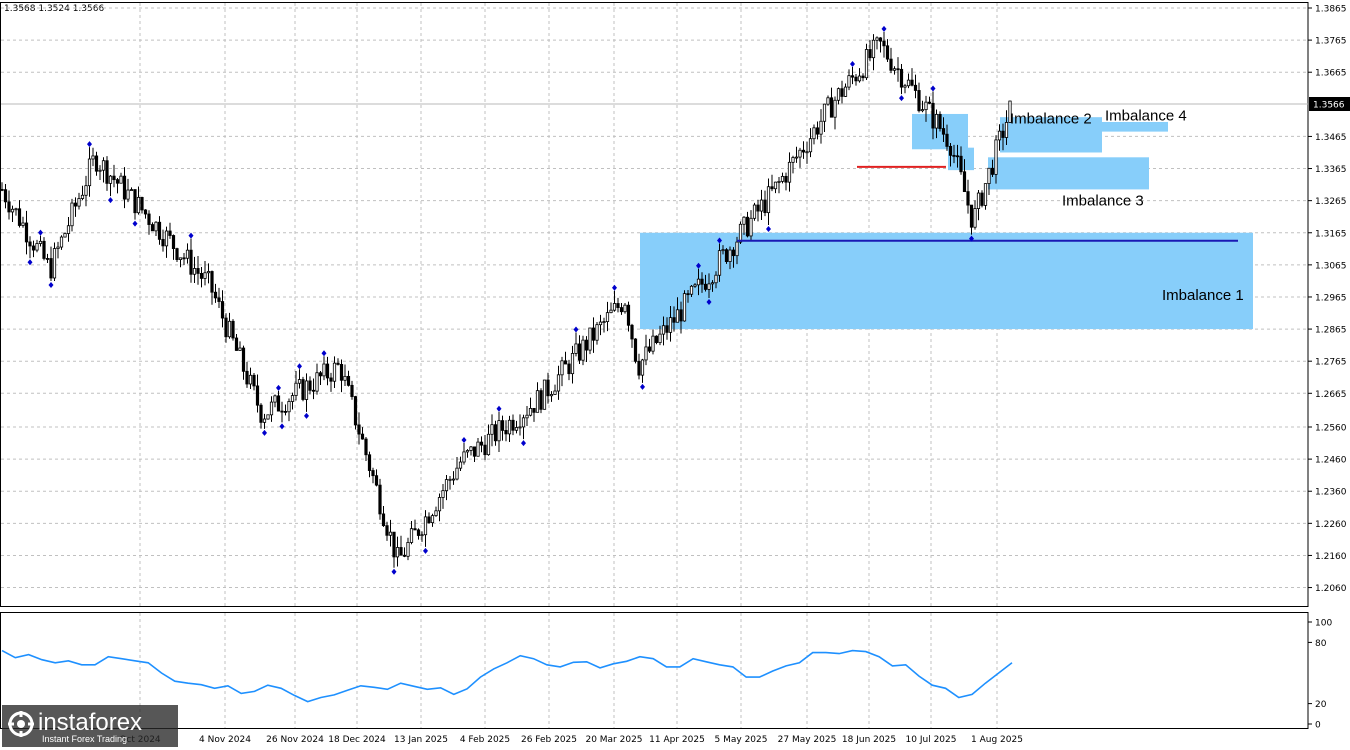 The width and height of the screenshot is (1350, 750). What do you see at coordinates (90, 722) in the screenshot?
I see `brand-name: instaforex` at bounding box center [90, 722].